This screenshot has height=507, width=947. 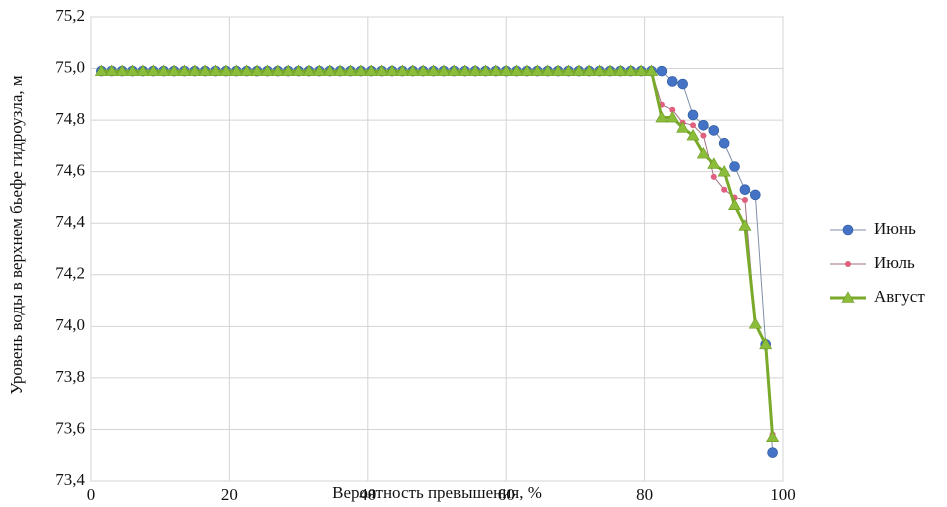 I want to click on x-tick-label: 100, so click(x=783, y=494).